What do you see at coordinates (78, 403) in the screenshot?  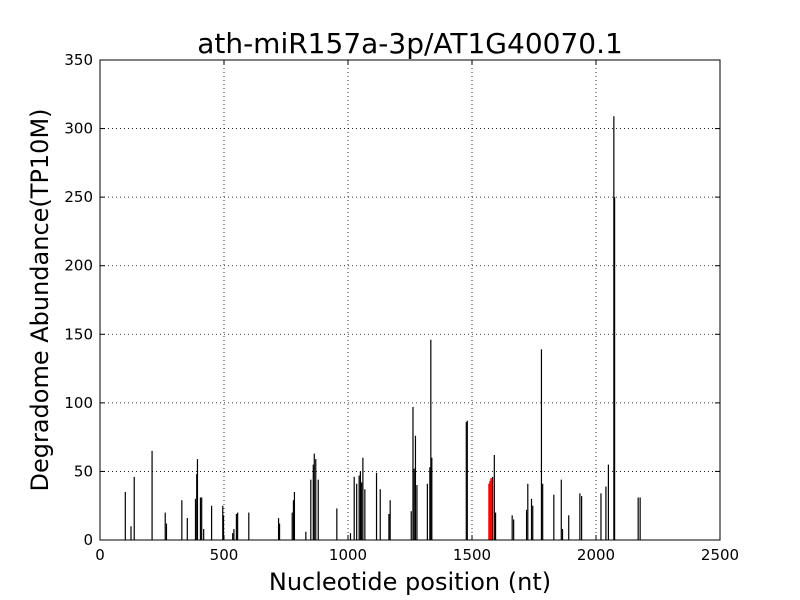 I see `y-tick-label: 100` at bounding box center [78, 403].